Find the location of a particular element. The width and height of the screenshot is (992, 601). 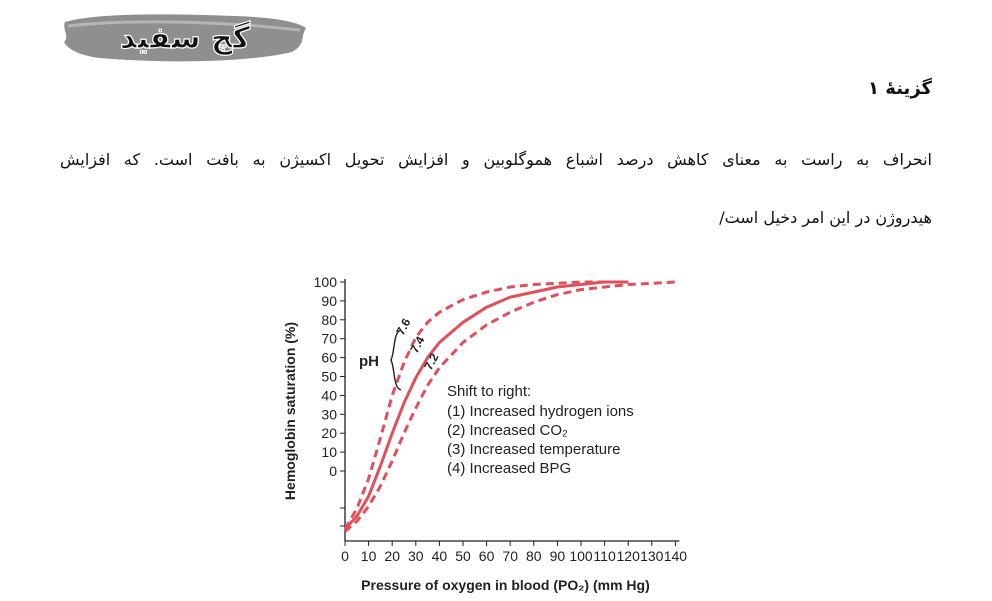

y-tick-label: 100 is located at coordinates (326, 283).